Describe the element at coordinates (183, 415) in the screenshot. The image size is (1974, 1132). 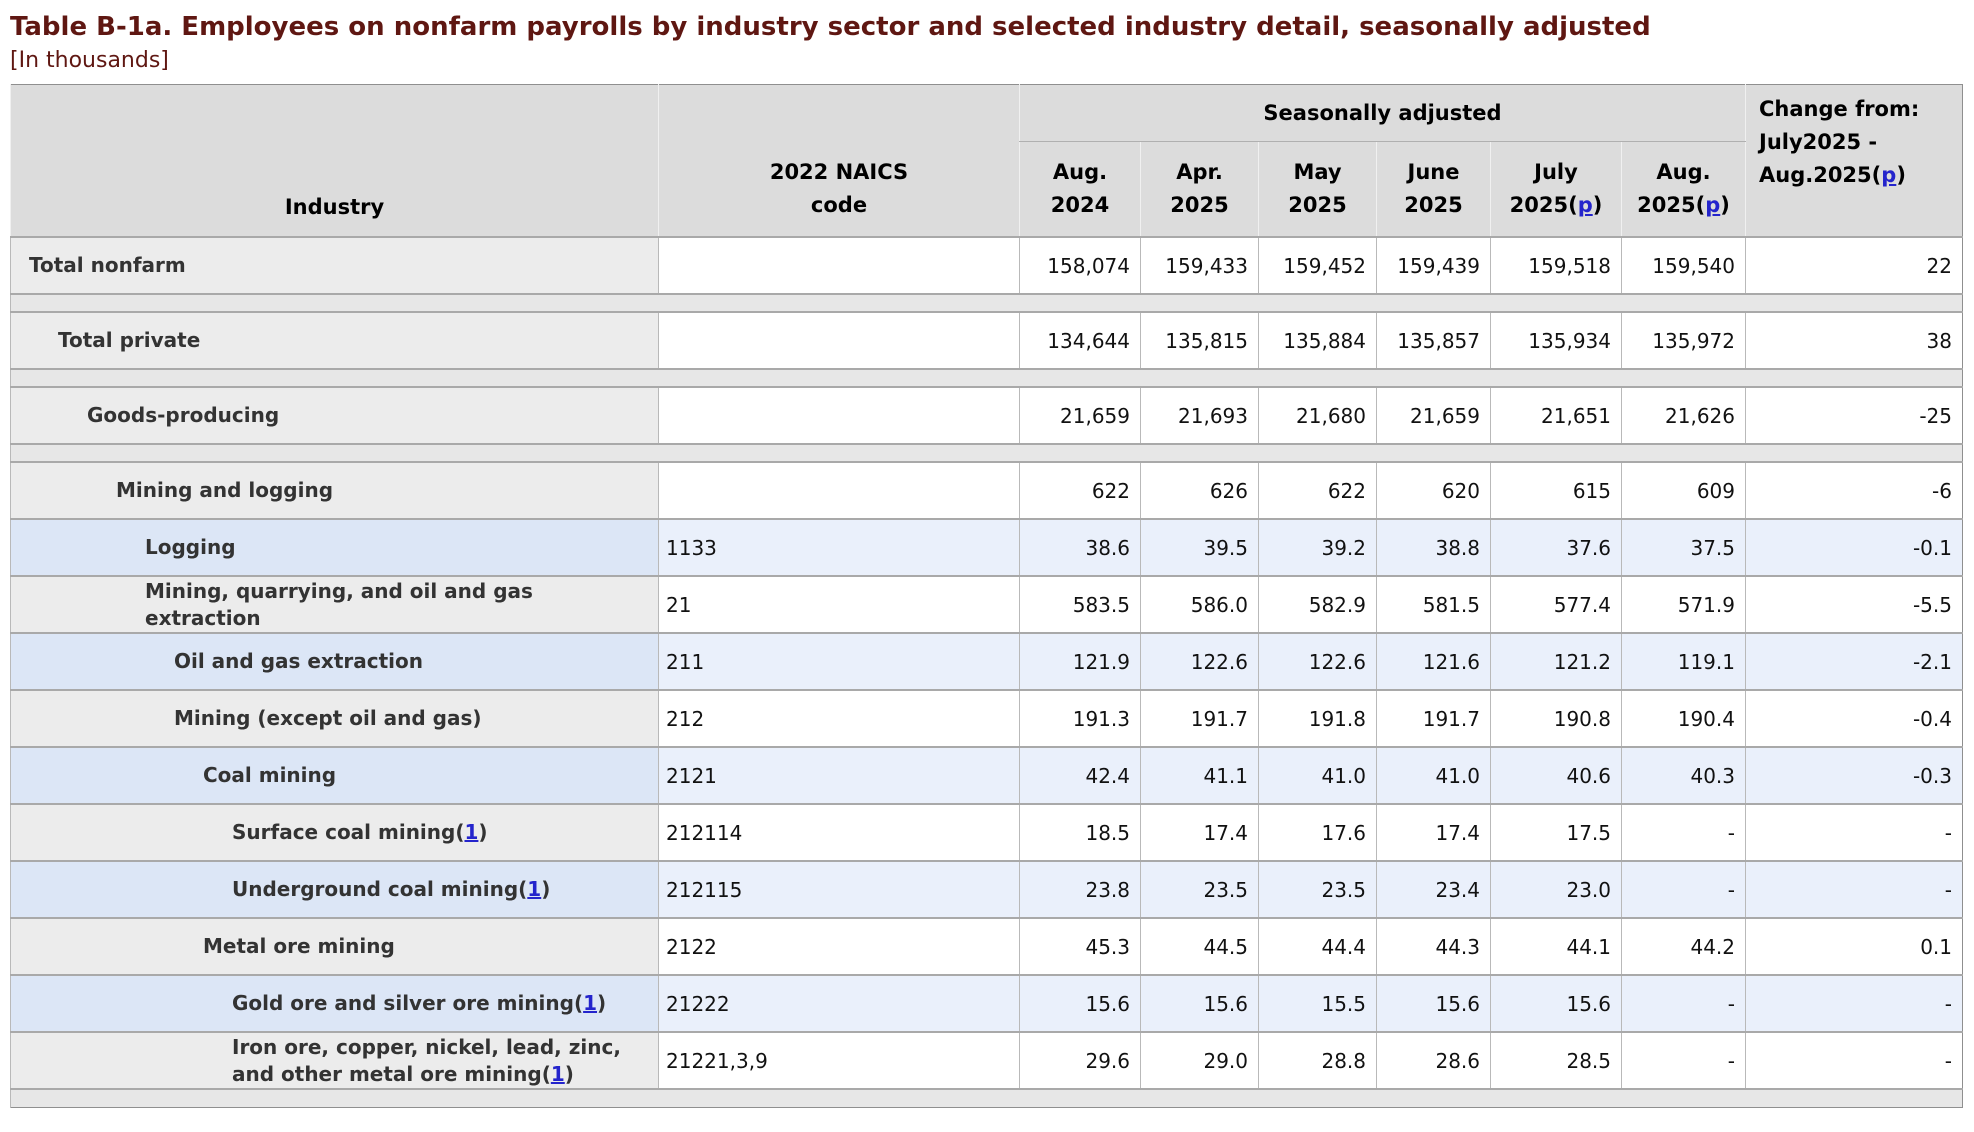
I see `industry-label: Goods-producing` at that location.